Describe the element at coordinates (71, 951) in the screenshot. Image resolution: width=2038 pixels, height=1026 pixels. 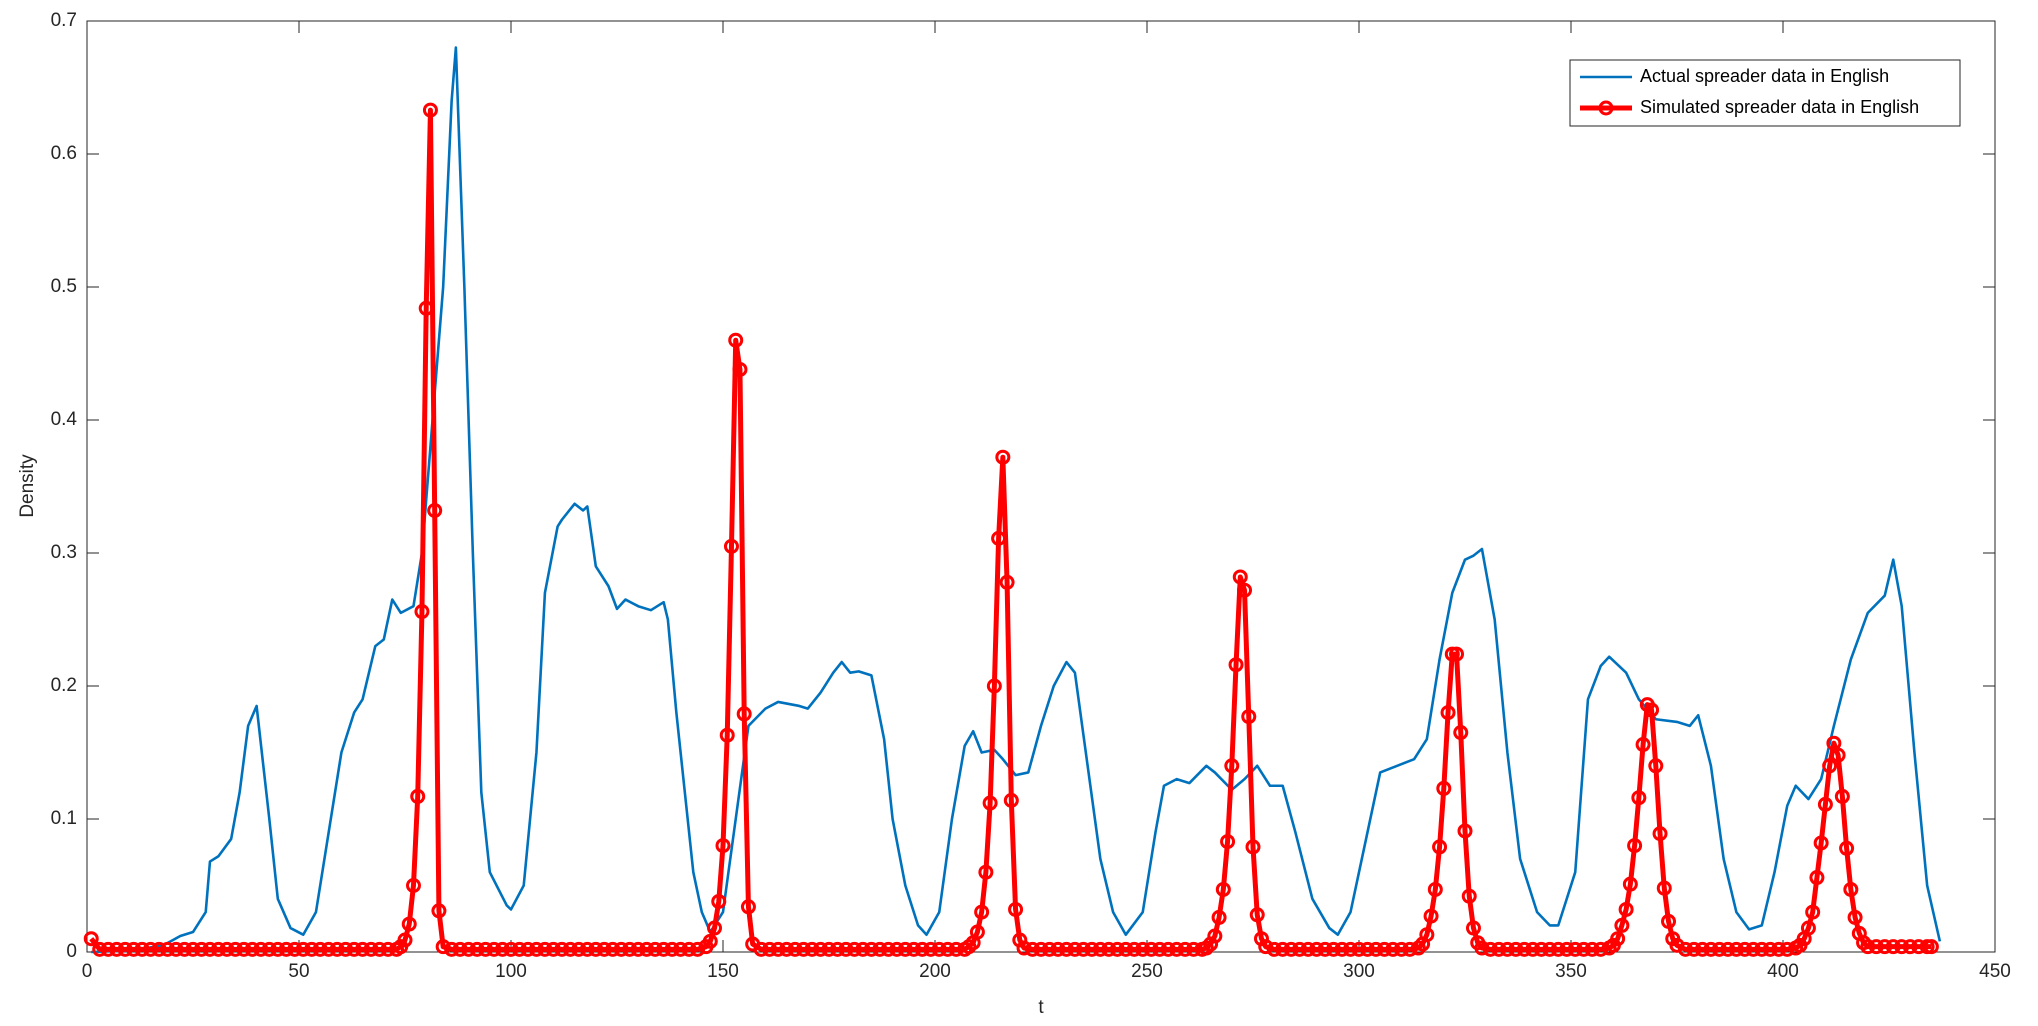
I see `y-tick-label: 0` at that location.